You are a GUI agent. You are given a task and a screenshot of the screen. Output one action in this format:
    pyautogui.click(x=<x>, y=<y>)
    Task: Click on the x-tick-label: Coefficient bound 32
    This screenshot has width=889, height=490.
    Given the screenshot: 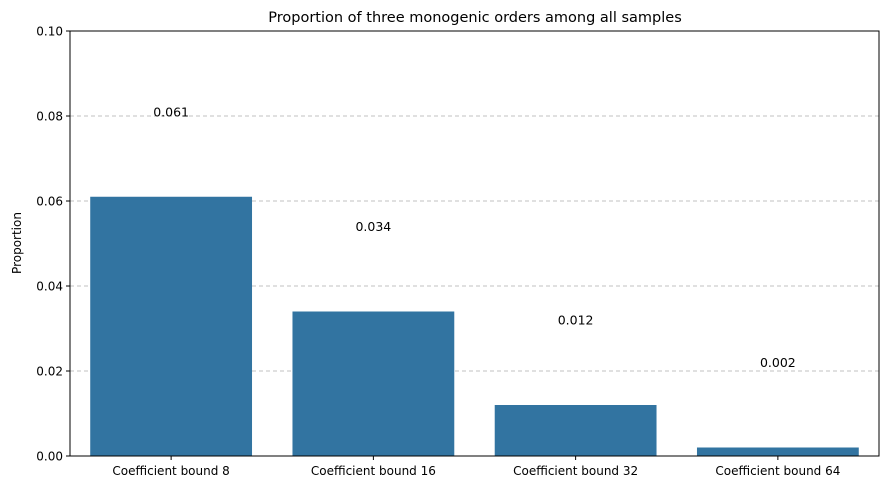 What is the action you would take?
    pyautogui.click(x=575, y=471)
    